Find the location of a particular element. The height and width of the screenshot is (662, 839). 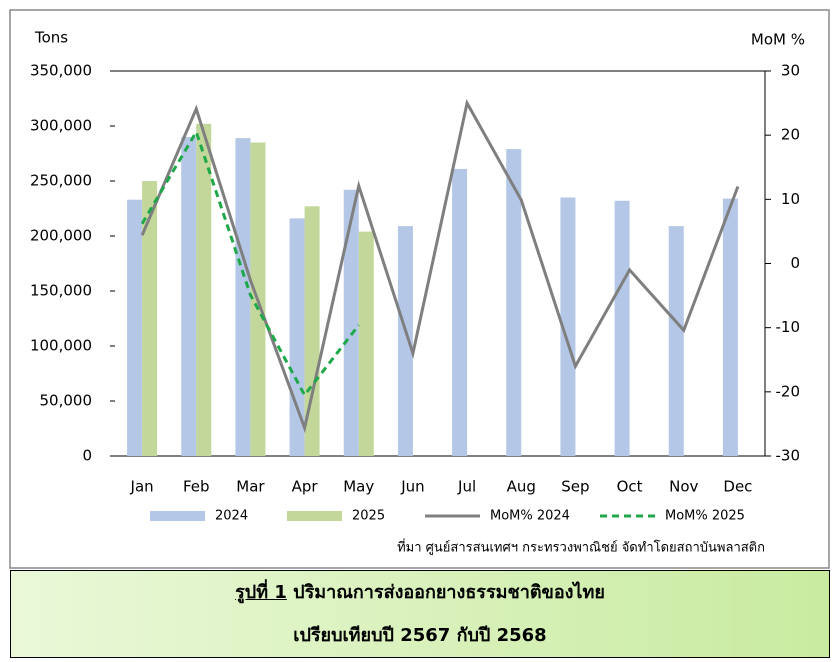

figure-label: รูปที่ 1 is located at coordinates (261, 592).